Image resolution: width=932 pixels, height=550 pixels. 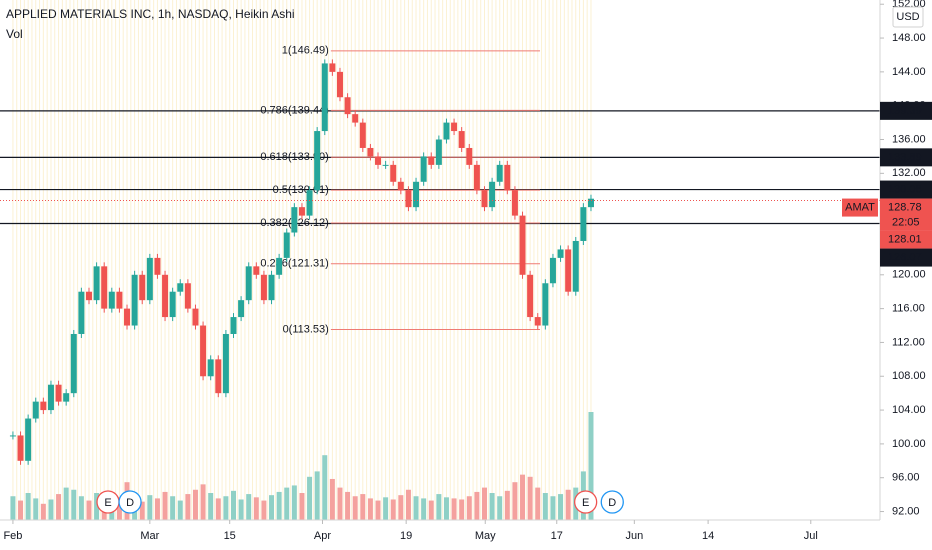 What do you see at coordinates (485, 536) in the screenshot?
I see `x-tick-label: May` at bounding box center [485, 536].